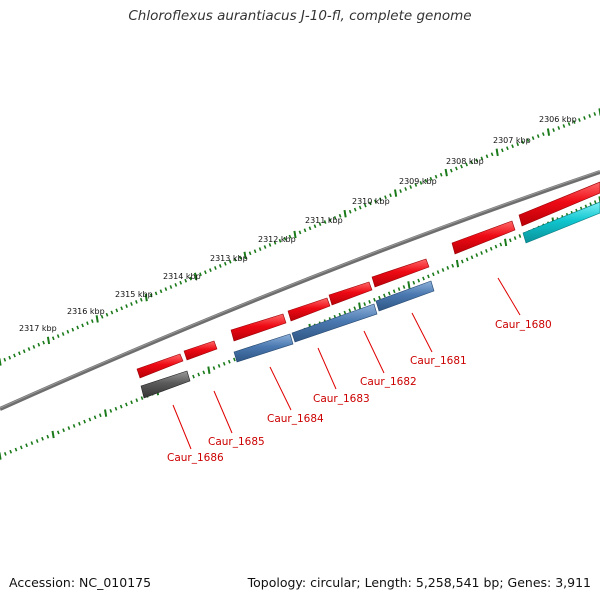 This screenshot has height=600, width=600. I want to click on kbp-label: 2316 kbp, so click(86, 311).